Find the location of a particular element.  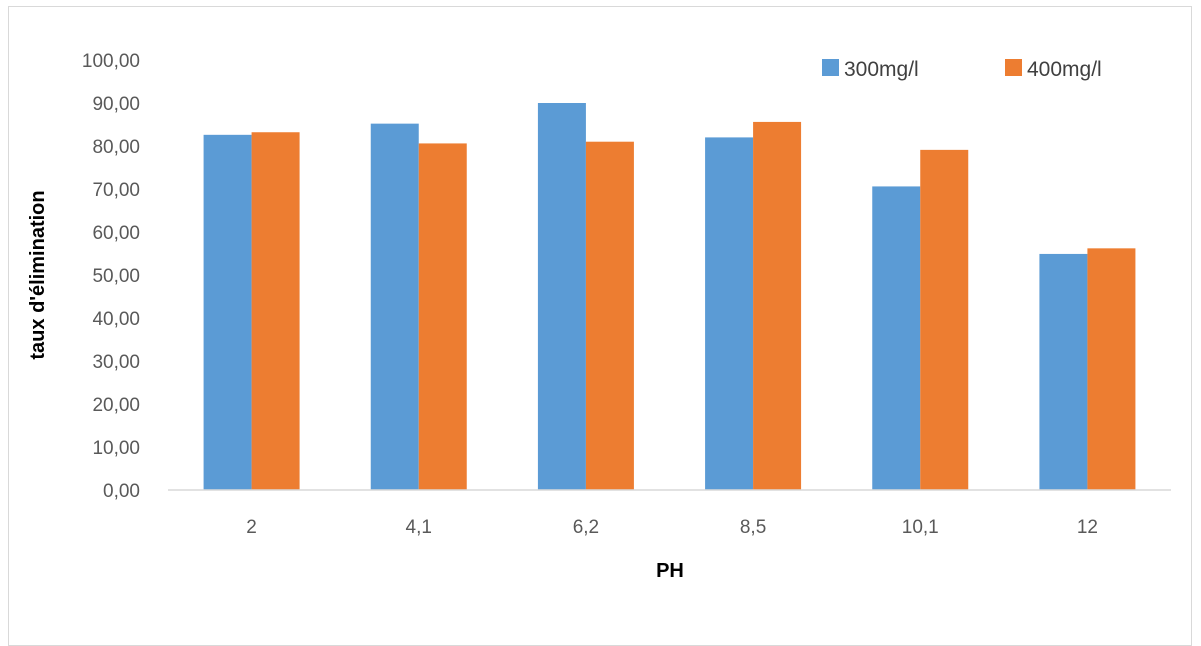

legend-label: 300mg/l is located at coordinates (881, 69).